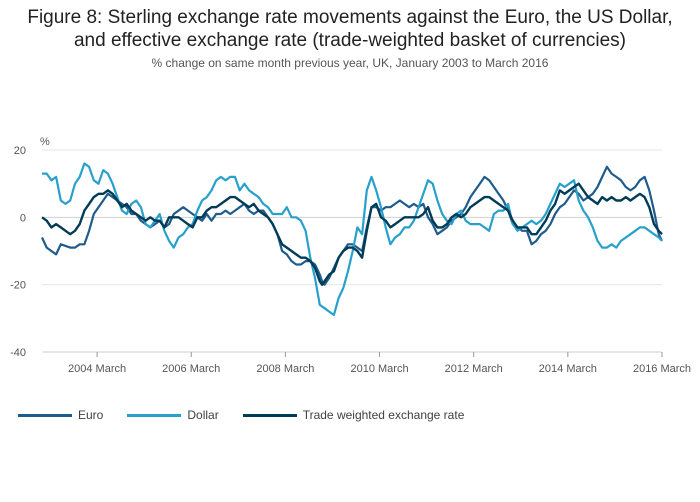  Describe the element at coordinates (20, 151) in the screenshot. I see `y-tick-label: 20` at that location.